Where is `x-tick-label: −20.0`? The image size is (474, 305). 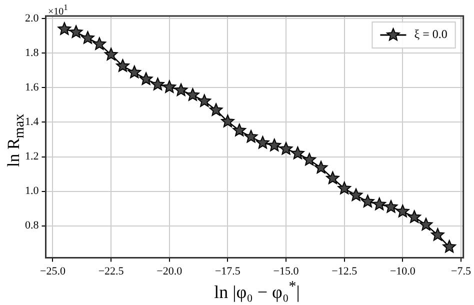
x-tick-label: −20.0 is located at coordinates (169, 271).